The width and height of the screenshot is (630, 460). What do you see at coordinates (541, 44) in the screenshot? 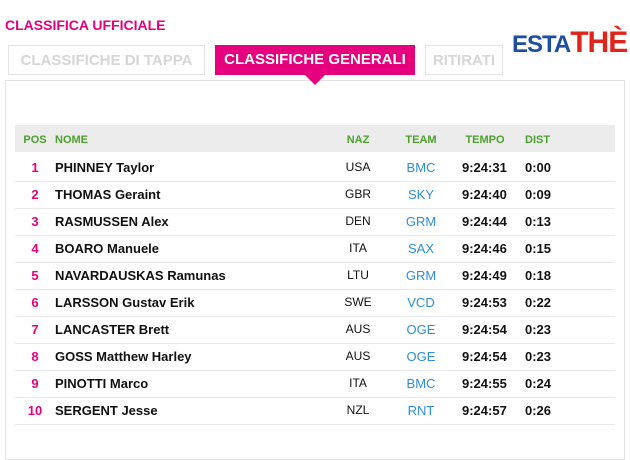
I see `logo-text: ESTA` at bounding box center [541, 44].